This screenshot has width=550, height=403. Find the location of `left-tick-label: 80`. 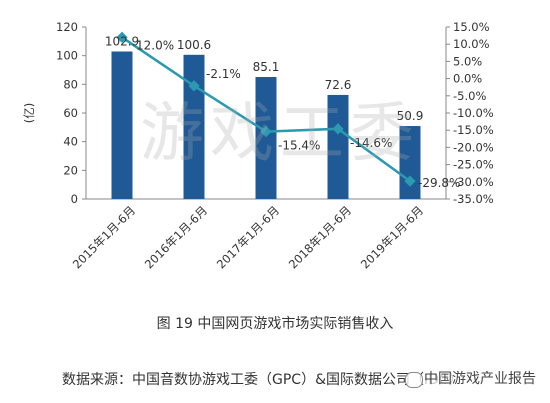

left-tick-label: 80 is located at coordinates (70, 84).